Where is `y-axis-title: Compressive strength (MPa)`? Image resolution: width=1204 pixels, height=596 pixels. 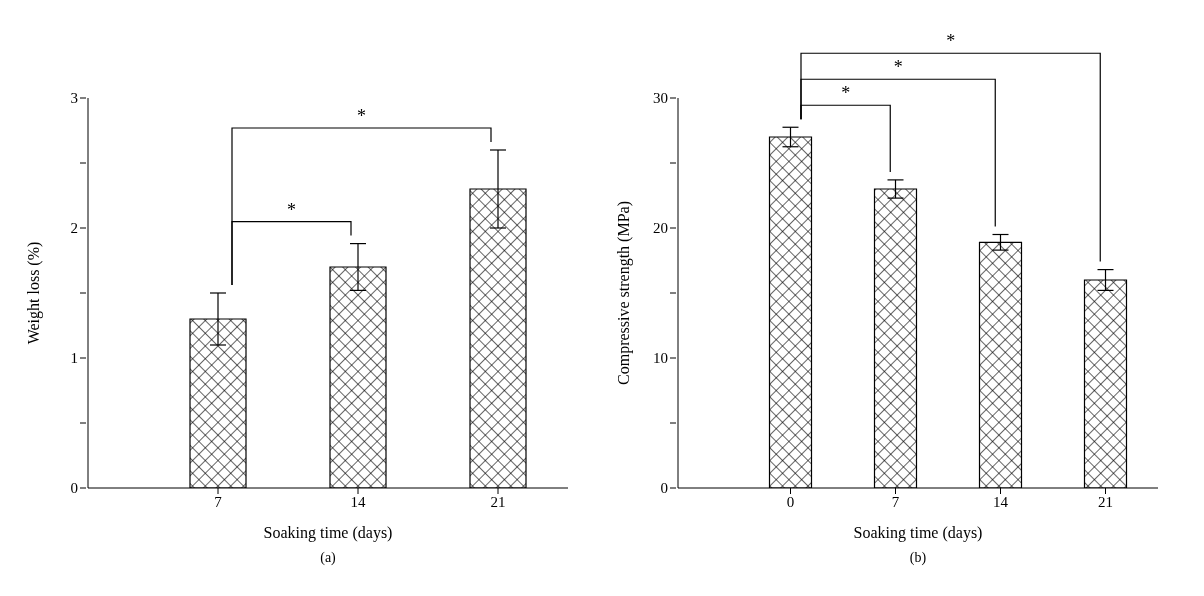 y-axis-title: Compressive strength (MPa) is located at coordinates (623, 293).